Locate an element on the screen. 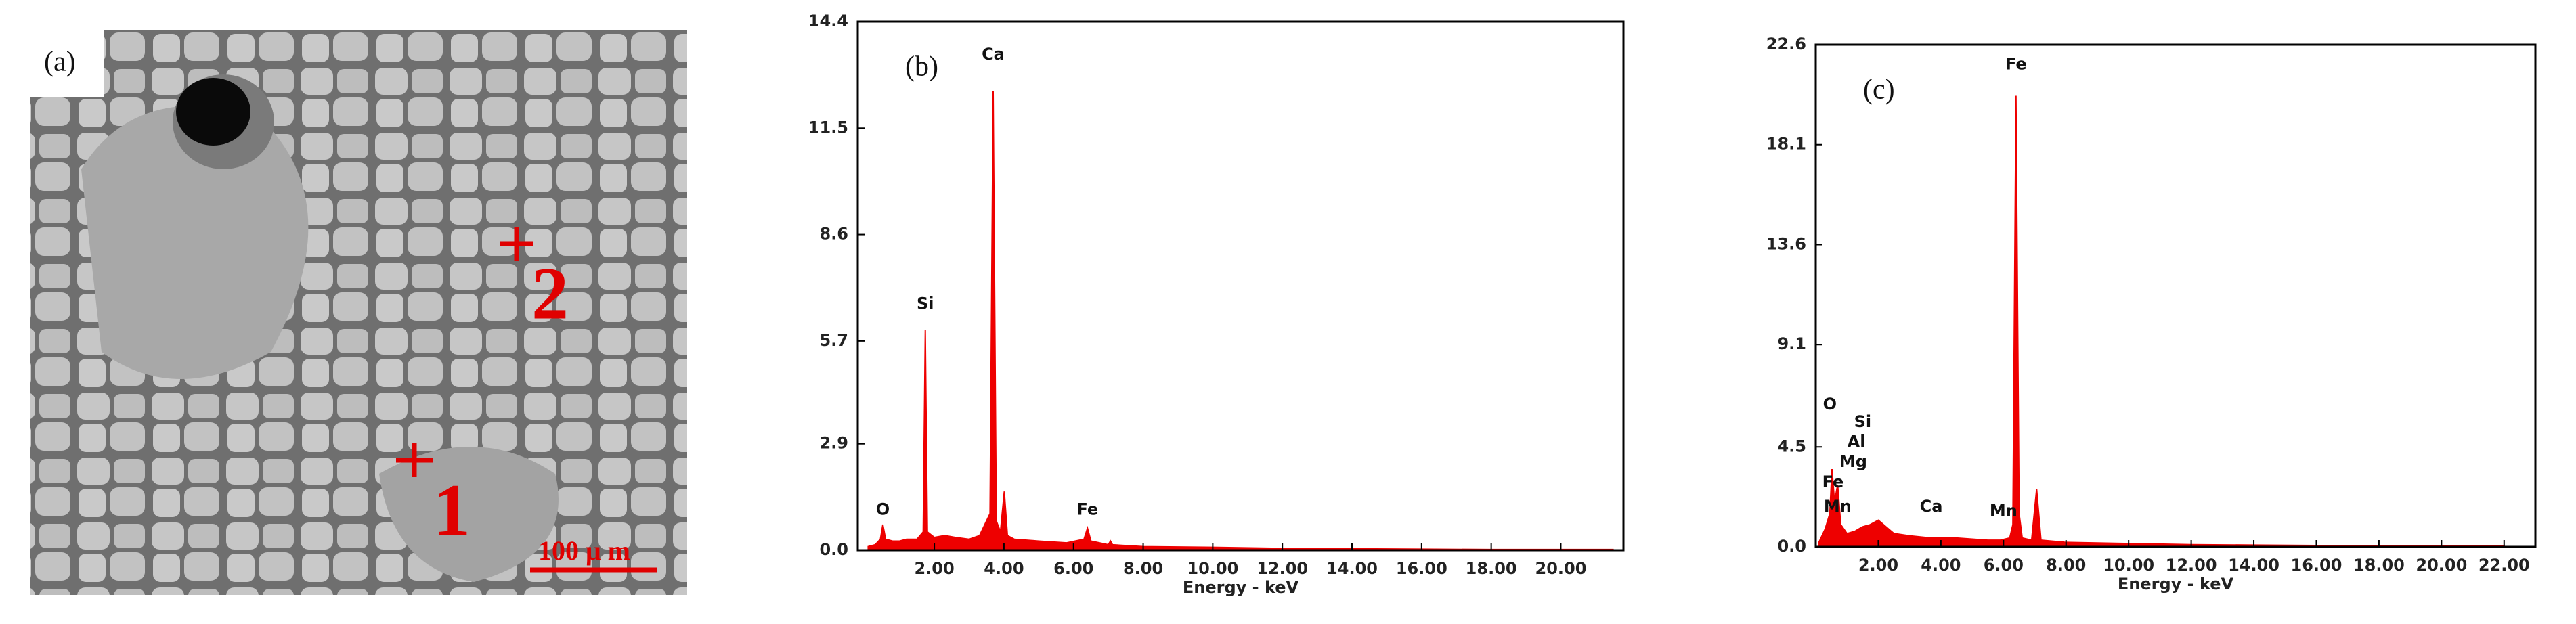 This screenshot has height=624, width=2576. peak-label: Al is located at coordinates (1857, 441).